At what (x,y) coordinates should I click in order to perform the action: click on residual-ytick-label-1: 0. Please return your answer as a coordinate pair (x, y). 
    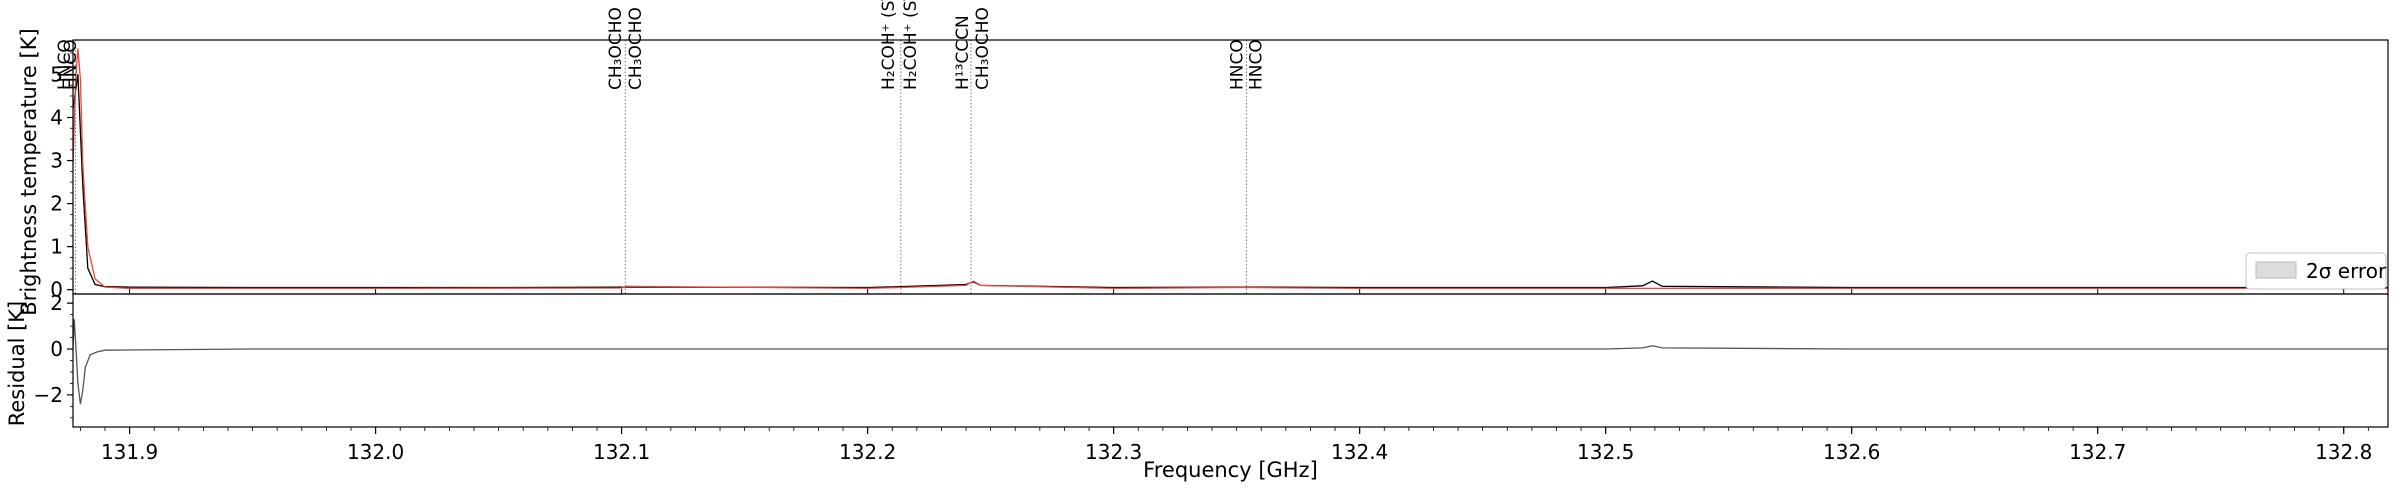
    Looking at the image, I should click on (56, 349).